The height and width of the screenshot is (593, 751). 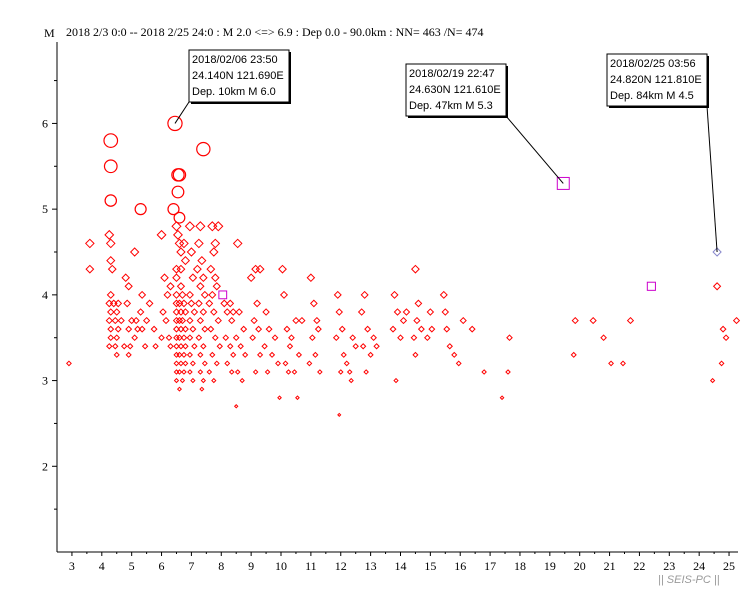 What do you see at coordinates (669, 566) in the screenshot?
I see `x-tick-label: 23` at bounding box center [669, 566].